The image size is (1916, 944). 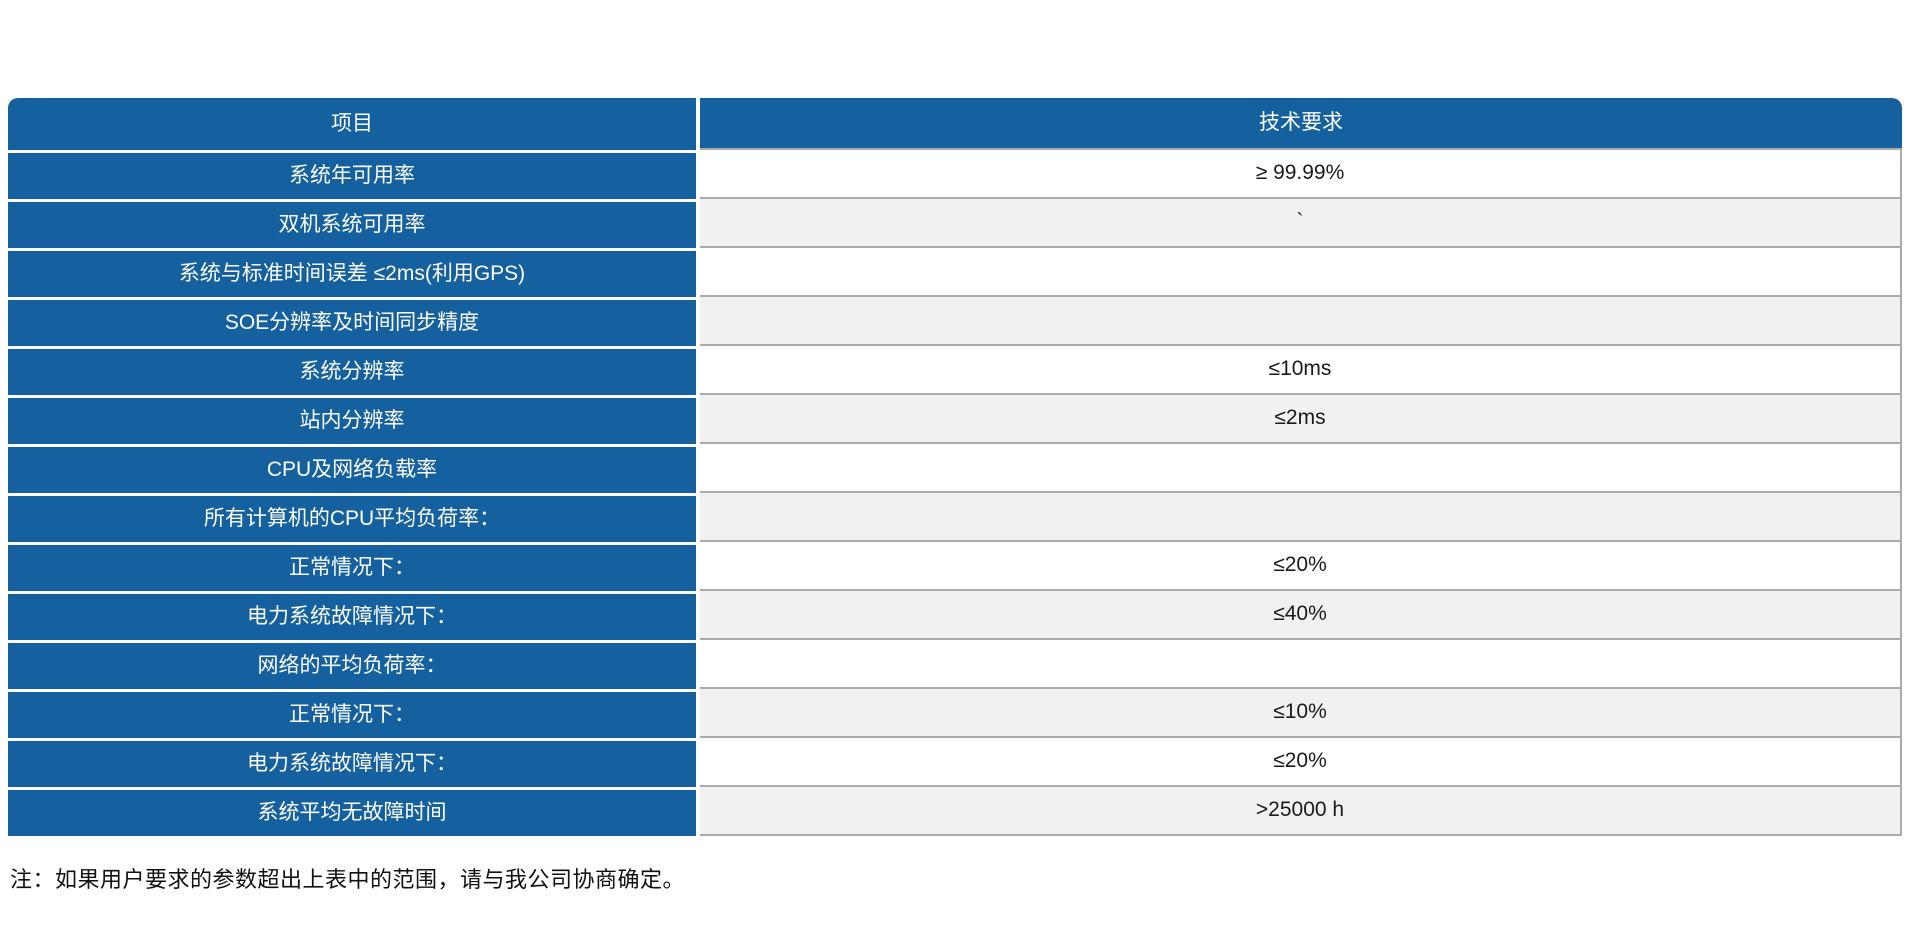 What do you see at coordinates (354, 223) in the screenshot?
I see `item-cell: 双机系统可用率` at bounding box center [354, 223].